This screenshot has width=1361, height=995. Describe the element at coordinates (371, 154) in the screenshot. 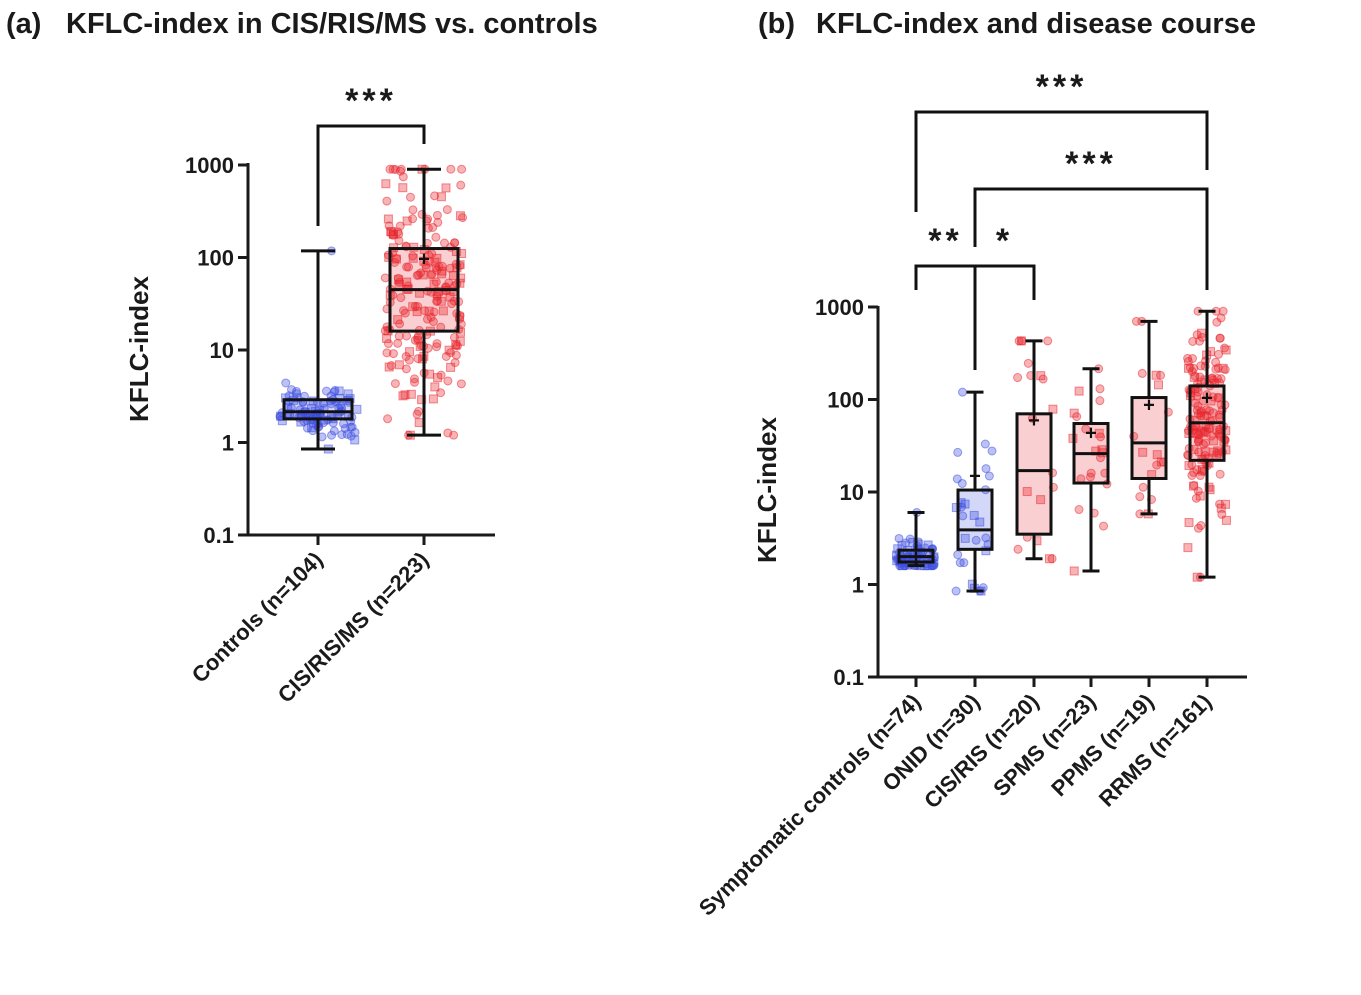

I see `panel-a-significance: ***` at that location.